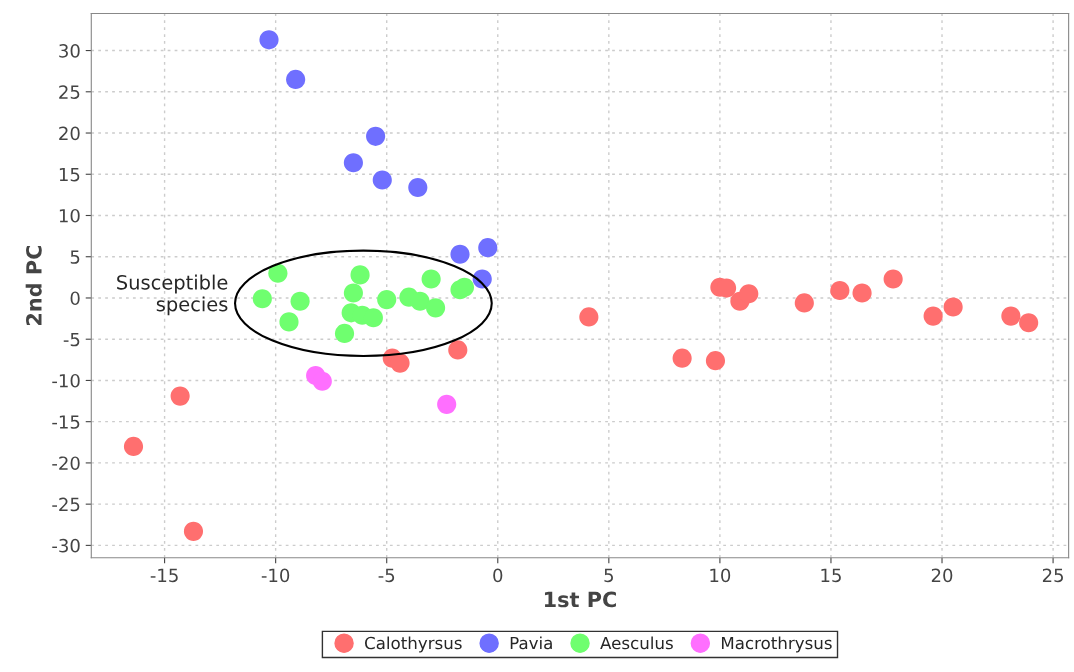 The width and height of the screenshot is (1074, 672). I want to click on legend-label: Macrothrysus, so click(776, 644).